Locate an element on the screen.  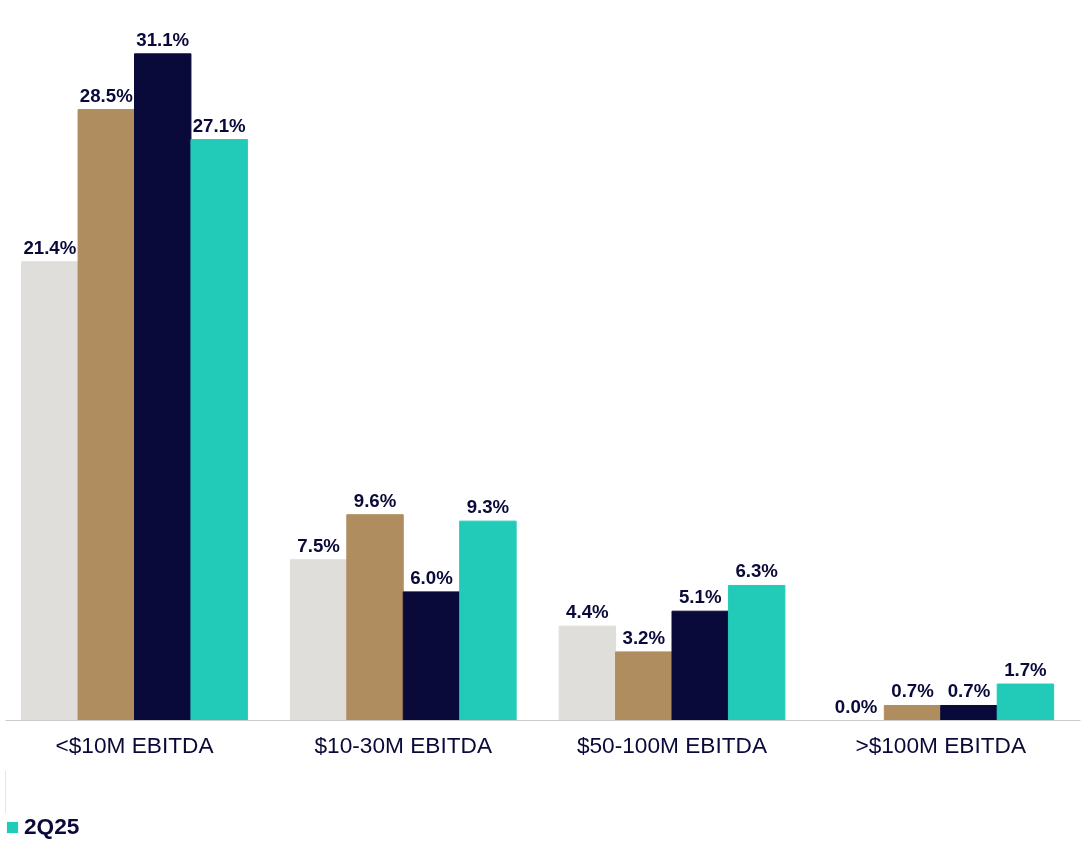
data-label: 21.4% is located at coordinates (50, 247).